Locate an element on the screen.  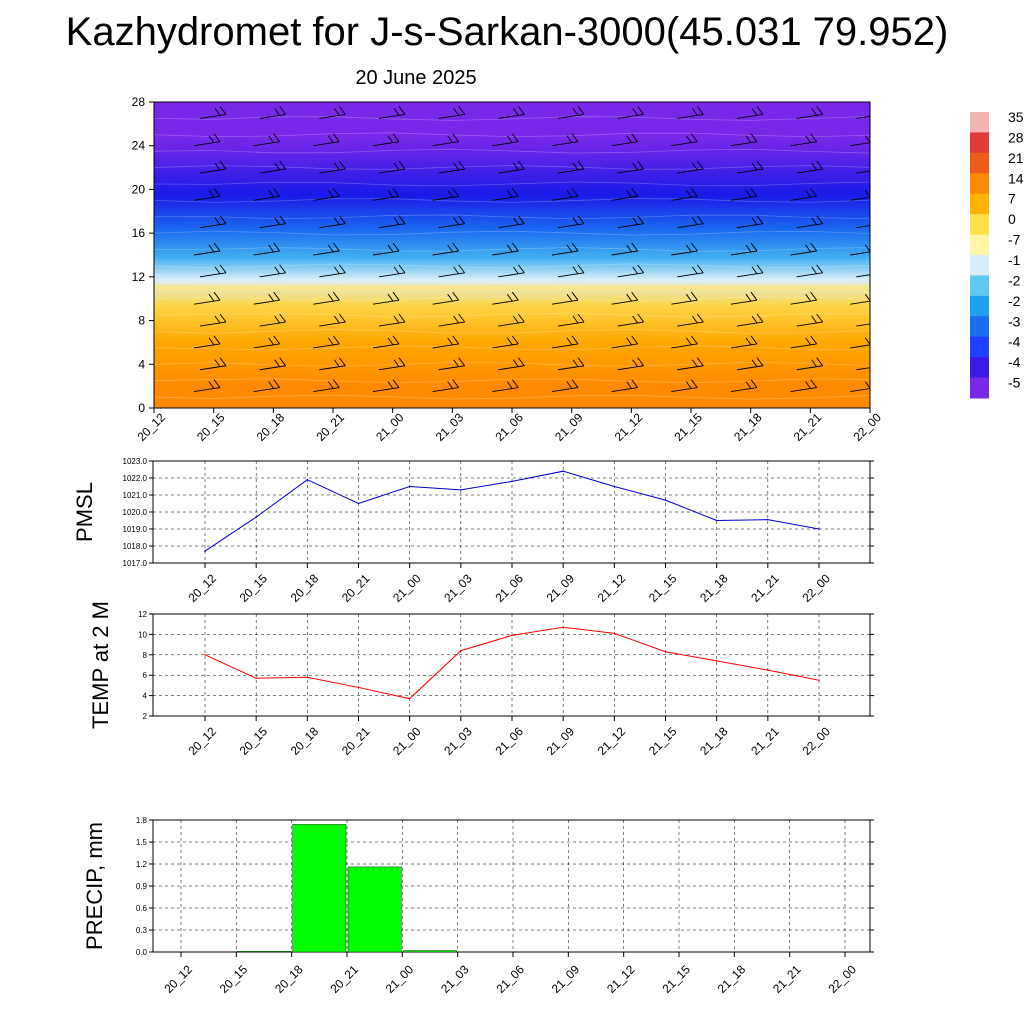
pmsl-y-tick-label: 1019.0 is located at coordinates (135, 529).